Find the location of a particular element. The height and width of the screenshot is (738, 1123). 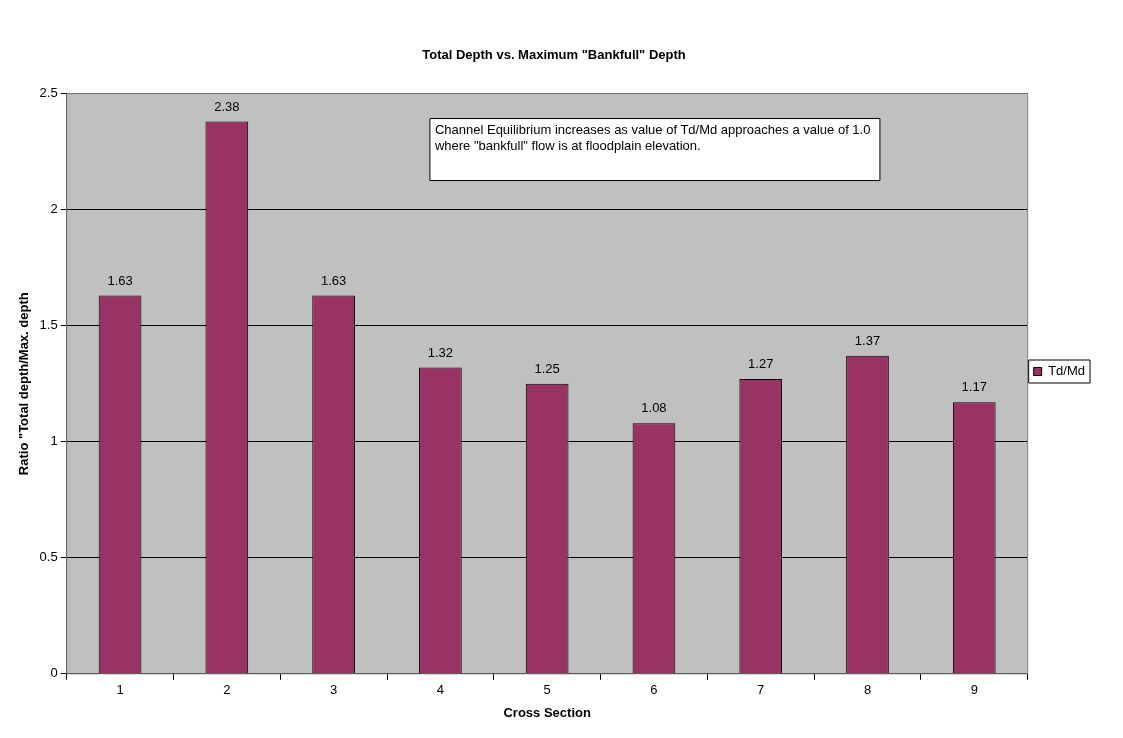

x-axis-title: Cross Section is located at coordinates (547, 712).